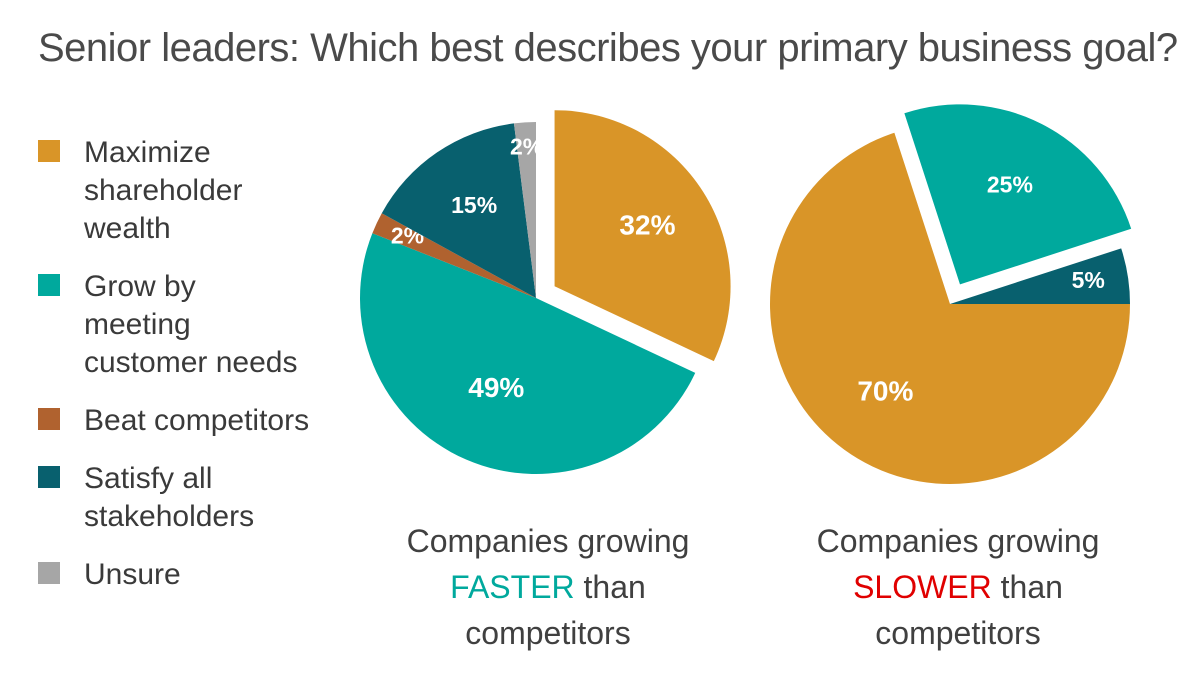 The height and width of the screenshot is (675, 1200). I want to click on caption-slower-rest: than, so click(1027, 587).